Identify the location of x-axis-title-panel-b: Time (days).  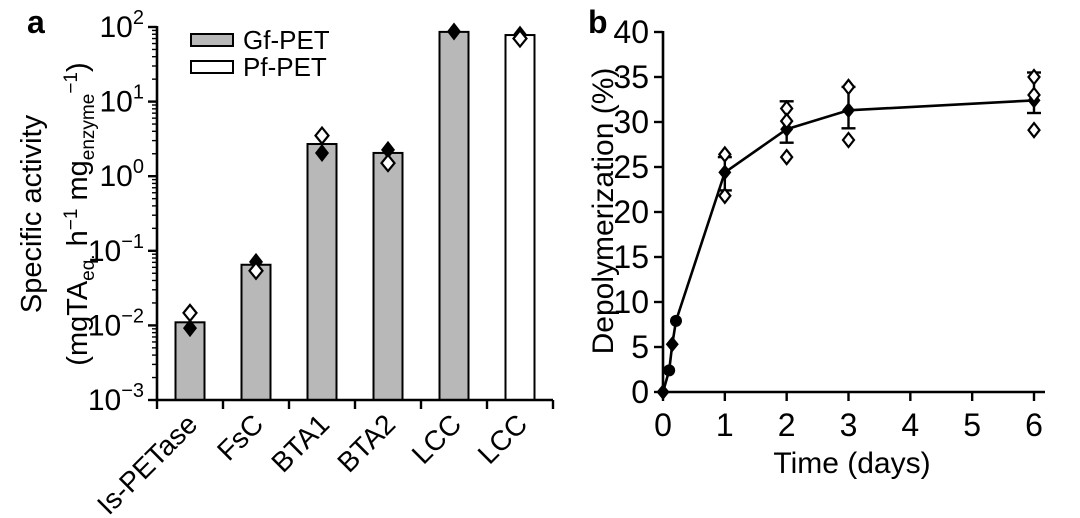
(852, 463).